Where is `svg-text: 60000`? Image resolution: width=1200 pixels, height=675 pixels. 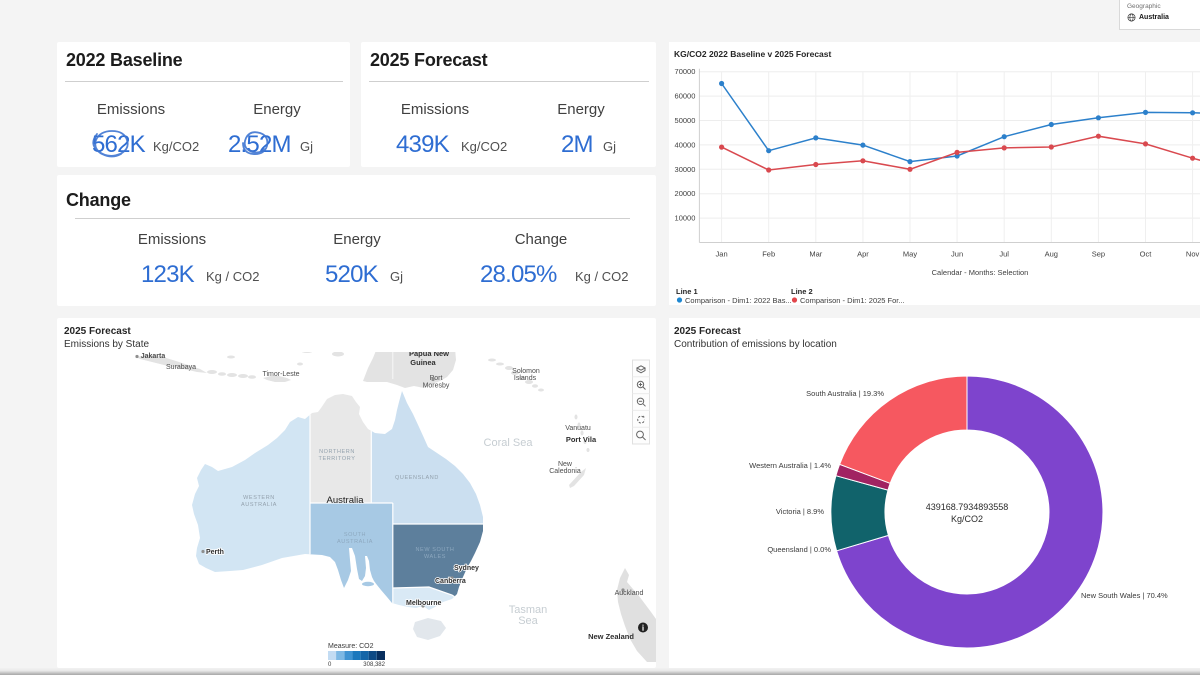
svg-text: 60000 is located at coordinates (685, 96).